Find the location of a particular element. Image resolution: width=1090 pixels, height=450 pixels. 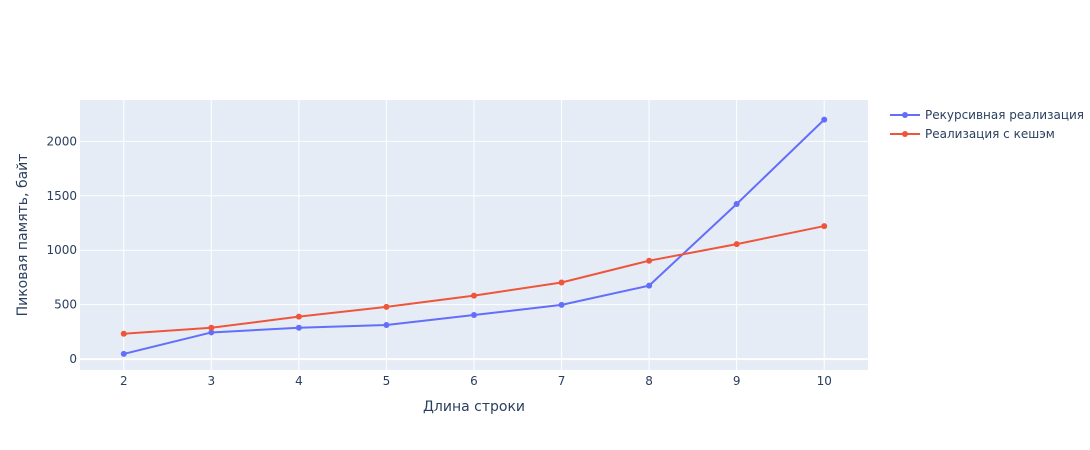

x-axis-ticks: 2 3 4 5 6 7 8 9 10 is located at coordinates (476, 381).